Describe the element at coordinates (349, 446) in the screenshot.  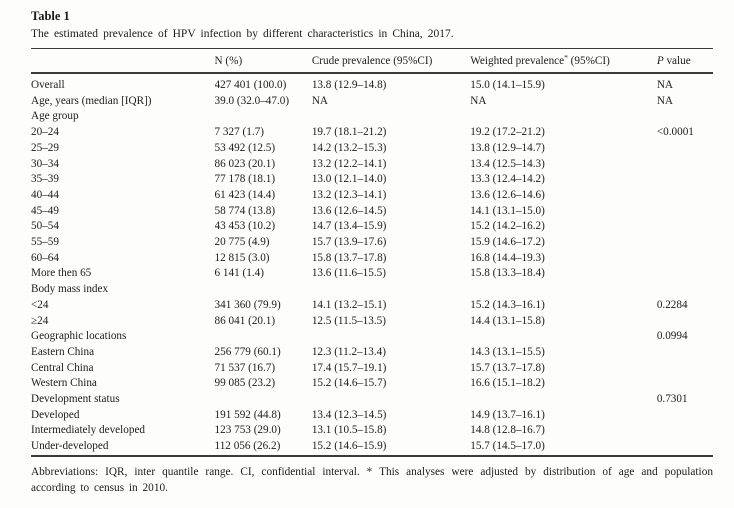
I see `cell-crude: 15.2 (14.6–15.9)` at that location.